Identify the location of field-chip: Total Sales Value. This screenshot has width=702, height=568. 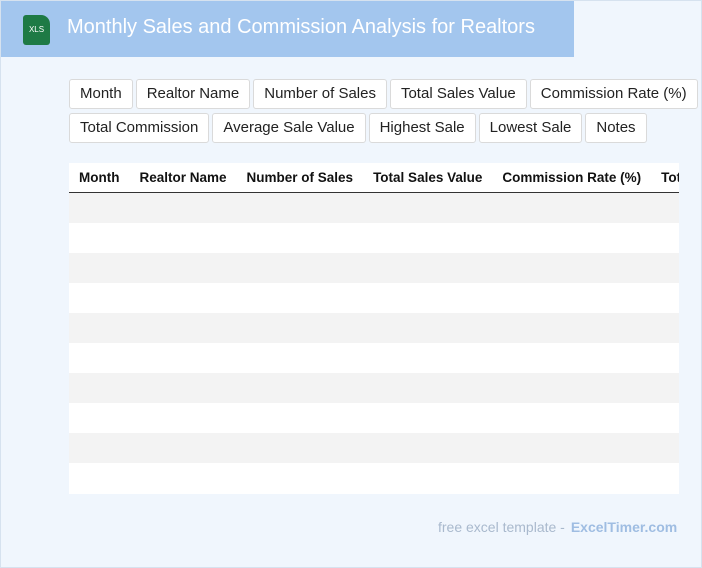
(458, 94).